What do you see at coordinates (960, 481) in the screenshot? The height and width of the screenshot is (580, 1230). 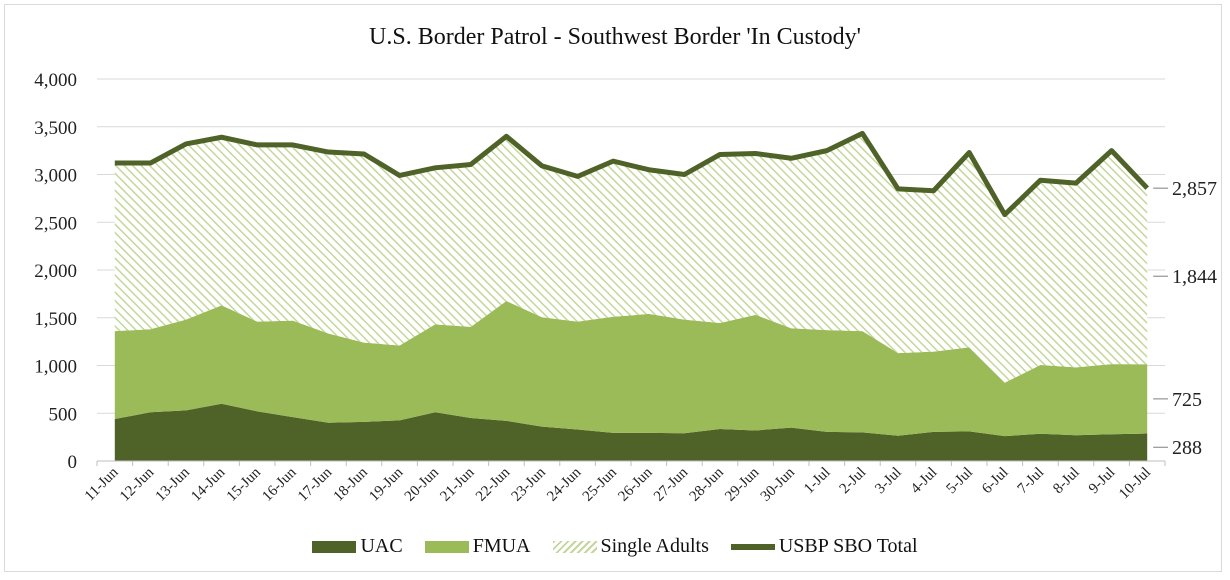 I see `x-tick-label: 5-Jul` at bounding box center [960, 481].